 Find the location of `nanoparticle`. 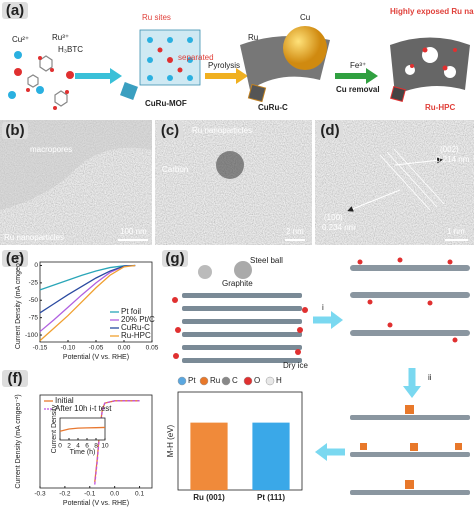

nanoparticle is located at coordinates (230, 165).